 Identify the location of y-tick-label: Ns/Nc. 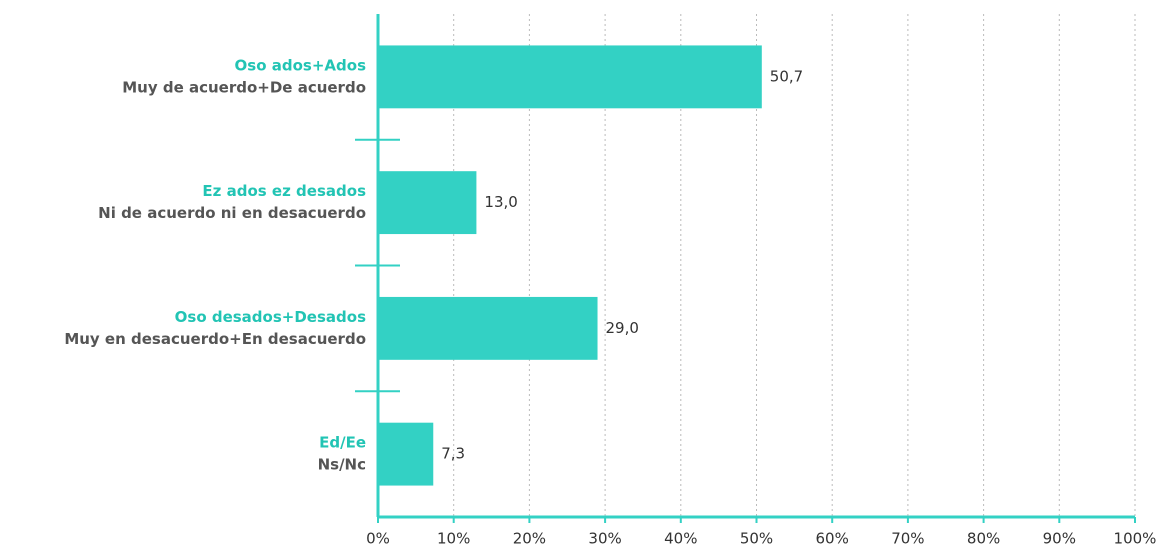
(342, 465).